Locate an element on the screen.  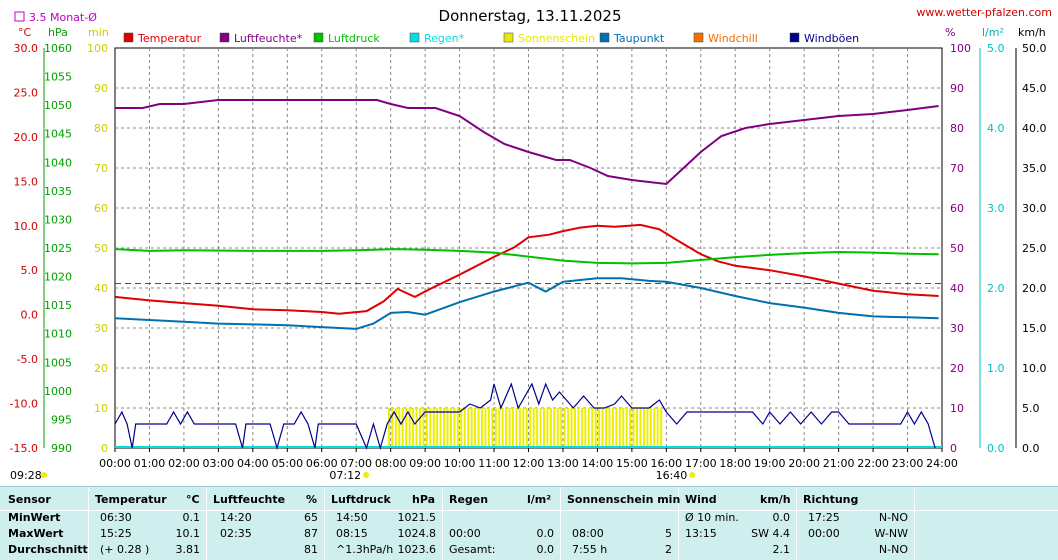
temp-axis-tick: -15.0 is located at coordinates (24, 448).